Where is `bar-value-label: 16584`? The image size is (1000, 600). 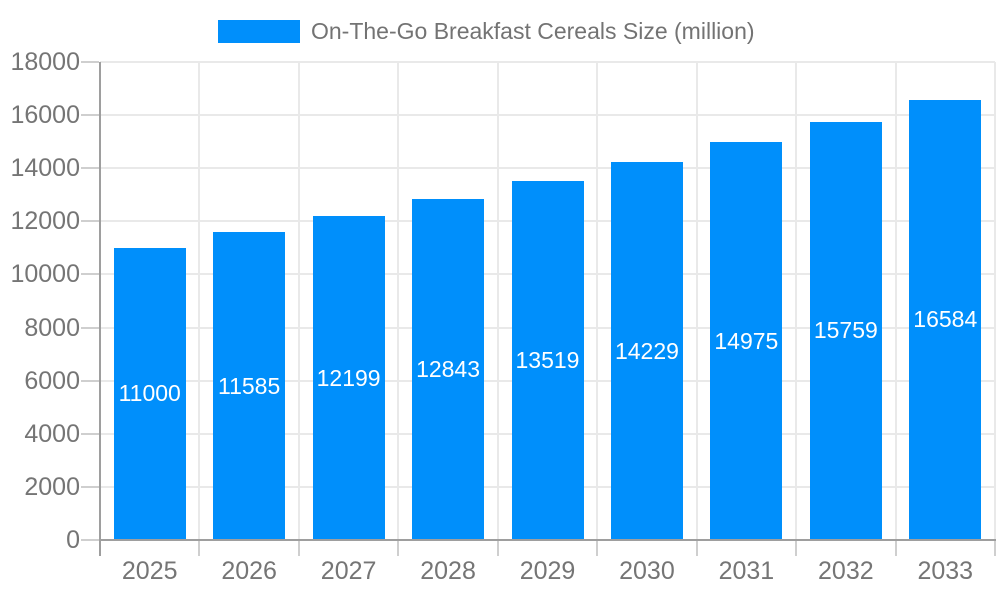 bar-value-label: 16584 is located at coordinates (945, 319).